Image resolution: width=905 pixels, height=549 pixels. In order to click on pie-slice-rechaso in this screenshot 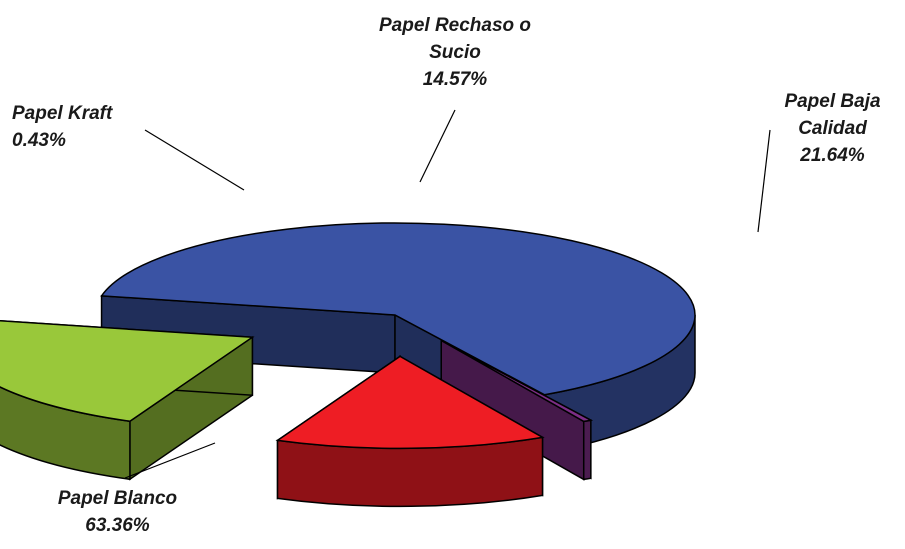, I will do `click(410, 431)`.